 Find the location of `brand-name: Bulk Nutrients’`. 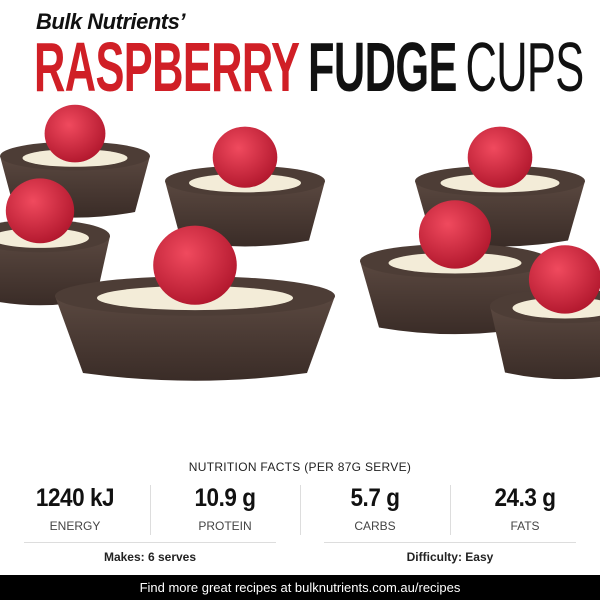

brand-name: Bulk Nutrients’ is located at coordinates (110, 21).